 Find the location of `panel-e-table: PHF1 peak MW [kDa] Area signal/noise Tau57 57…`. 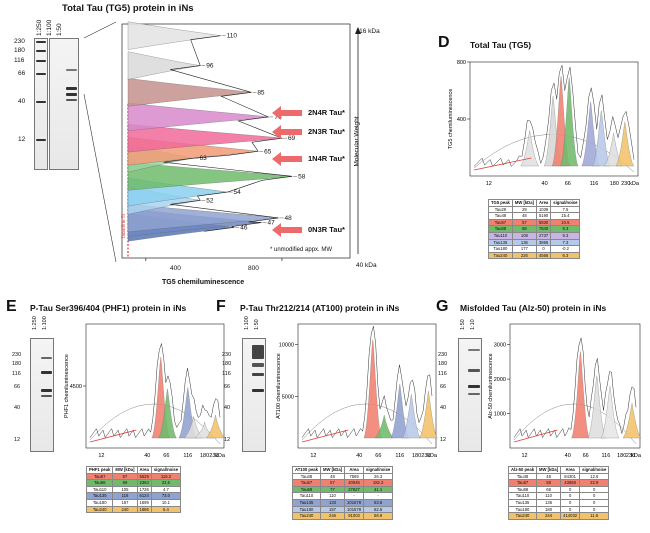

panel-e-table: PHF1 peak MW [kDa] Area signal/noise Tau57 57… is located at coordinates (133, 490).